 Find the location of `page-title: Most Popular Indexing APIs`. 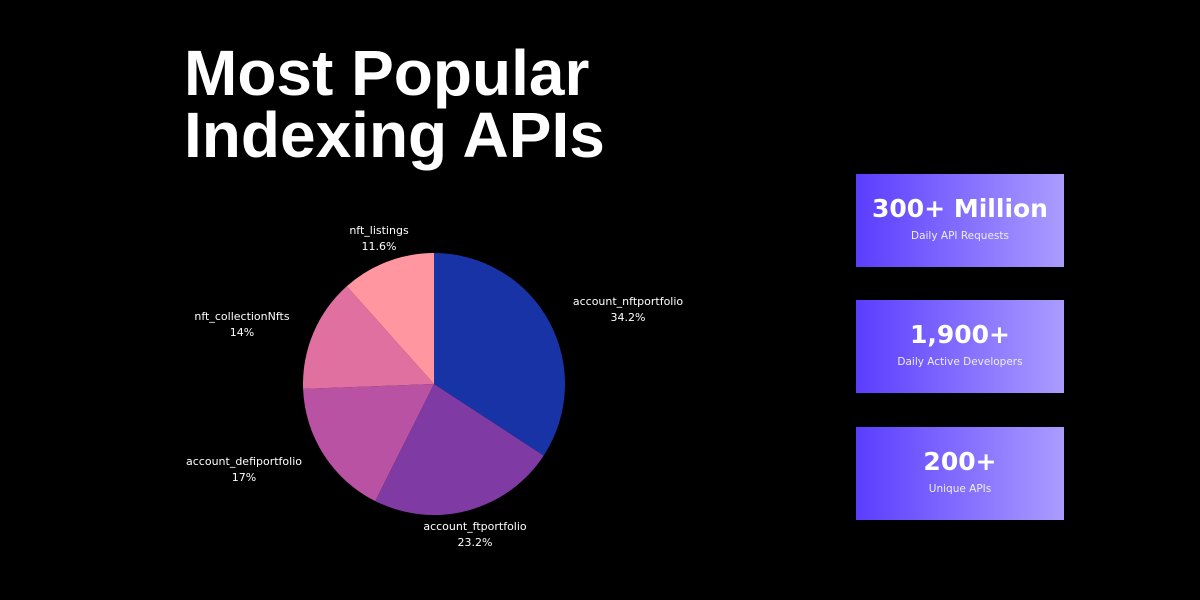

page-title: Most Popular Indexing APIs is located at coordinates (394, 104).